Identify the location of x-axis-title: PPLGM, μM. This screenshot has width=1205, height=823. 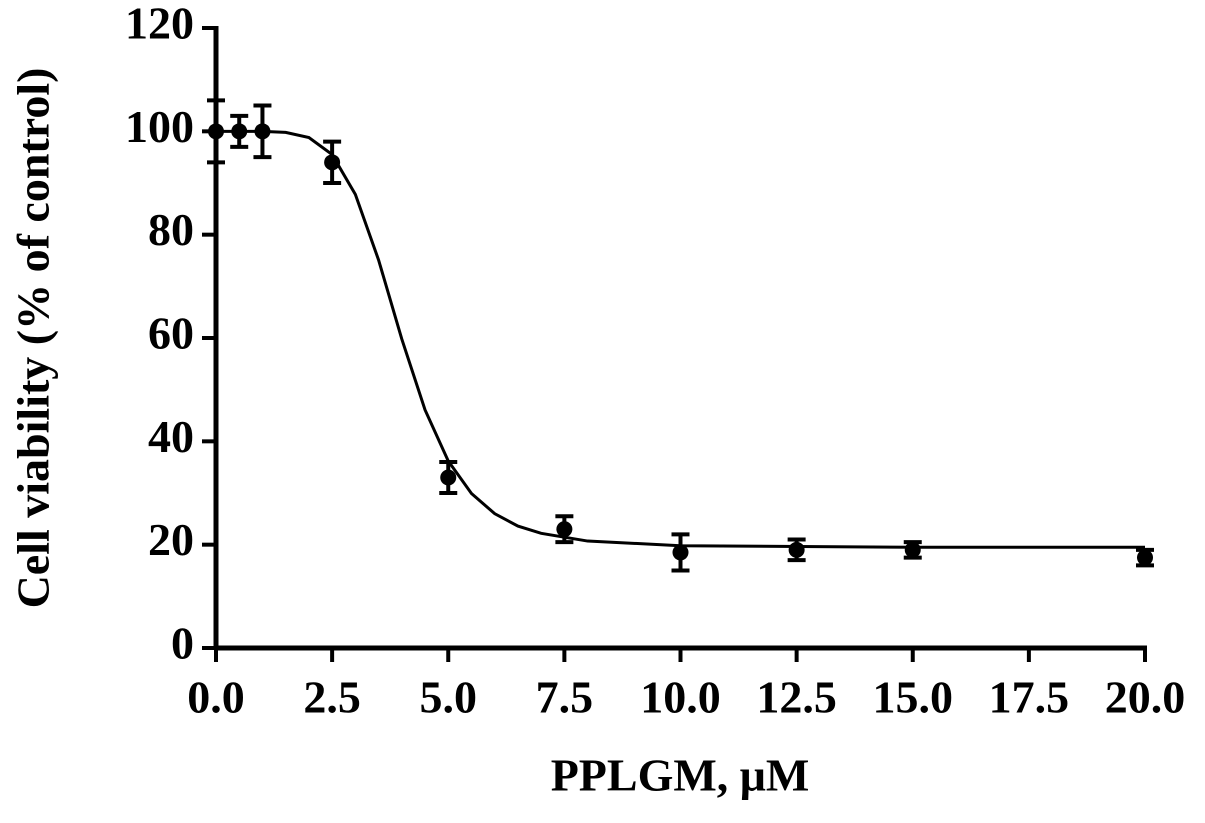
(680, 775).